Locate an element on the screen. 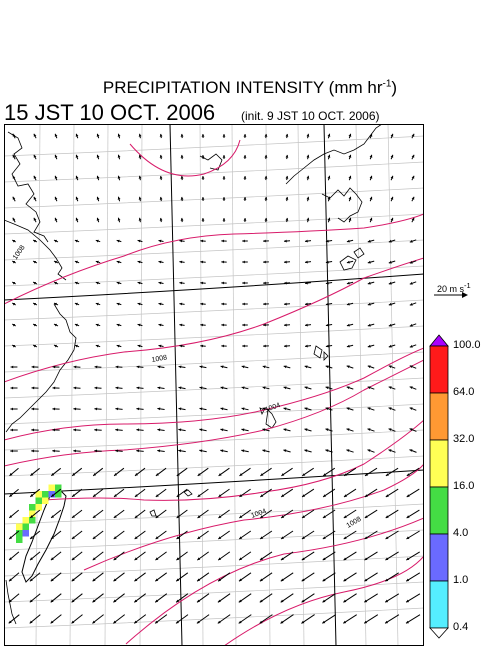 Image resolution: width=500 pixels, height=650 pixels. colorbar-swatch is located at coordinates (439, 604).